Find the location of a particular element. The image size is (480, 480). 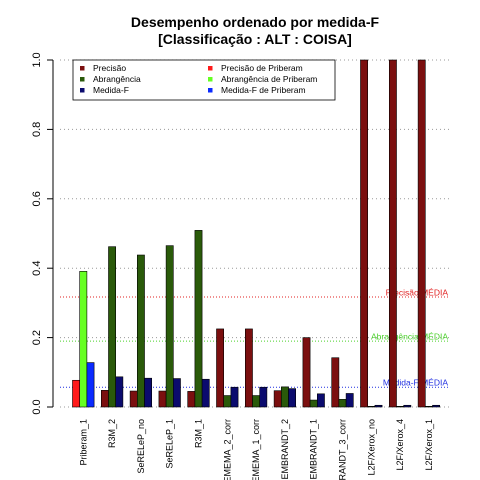

legend-label-3: Abrangência de Priberam is located at coordinates (269, 79).